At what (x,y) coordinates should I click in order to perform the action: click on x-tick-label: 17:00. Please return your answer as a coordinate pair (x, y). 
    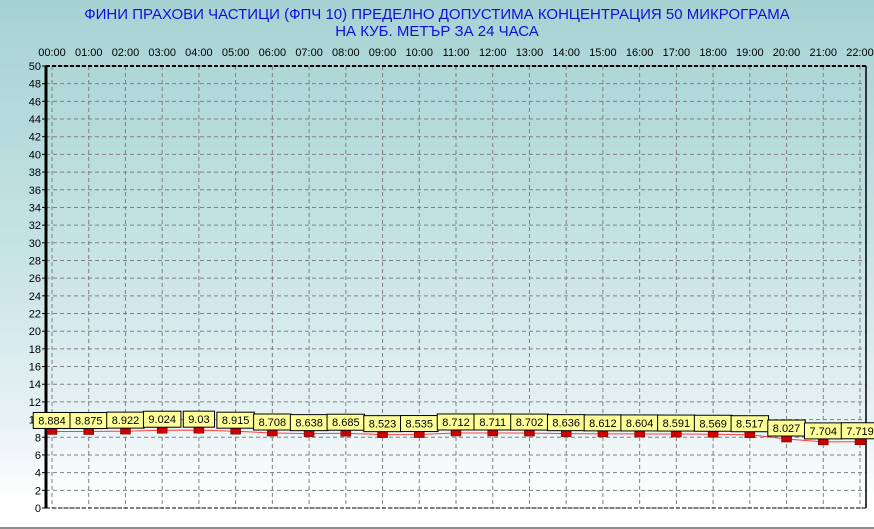
    Looking at the image, I should click on (677, 53).